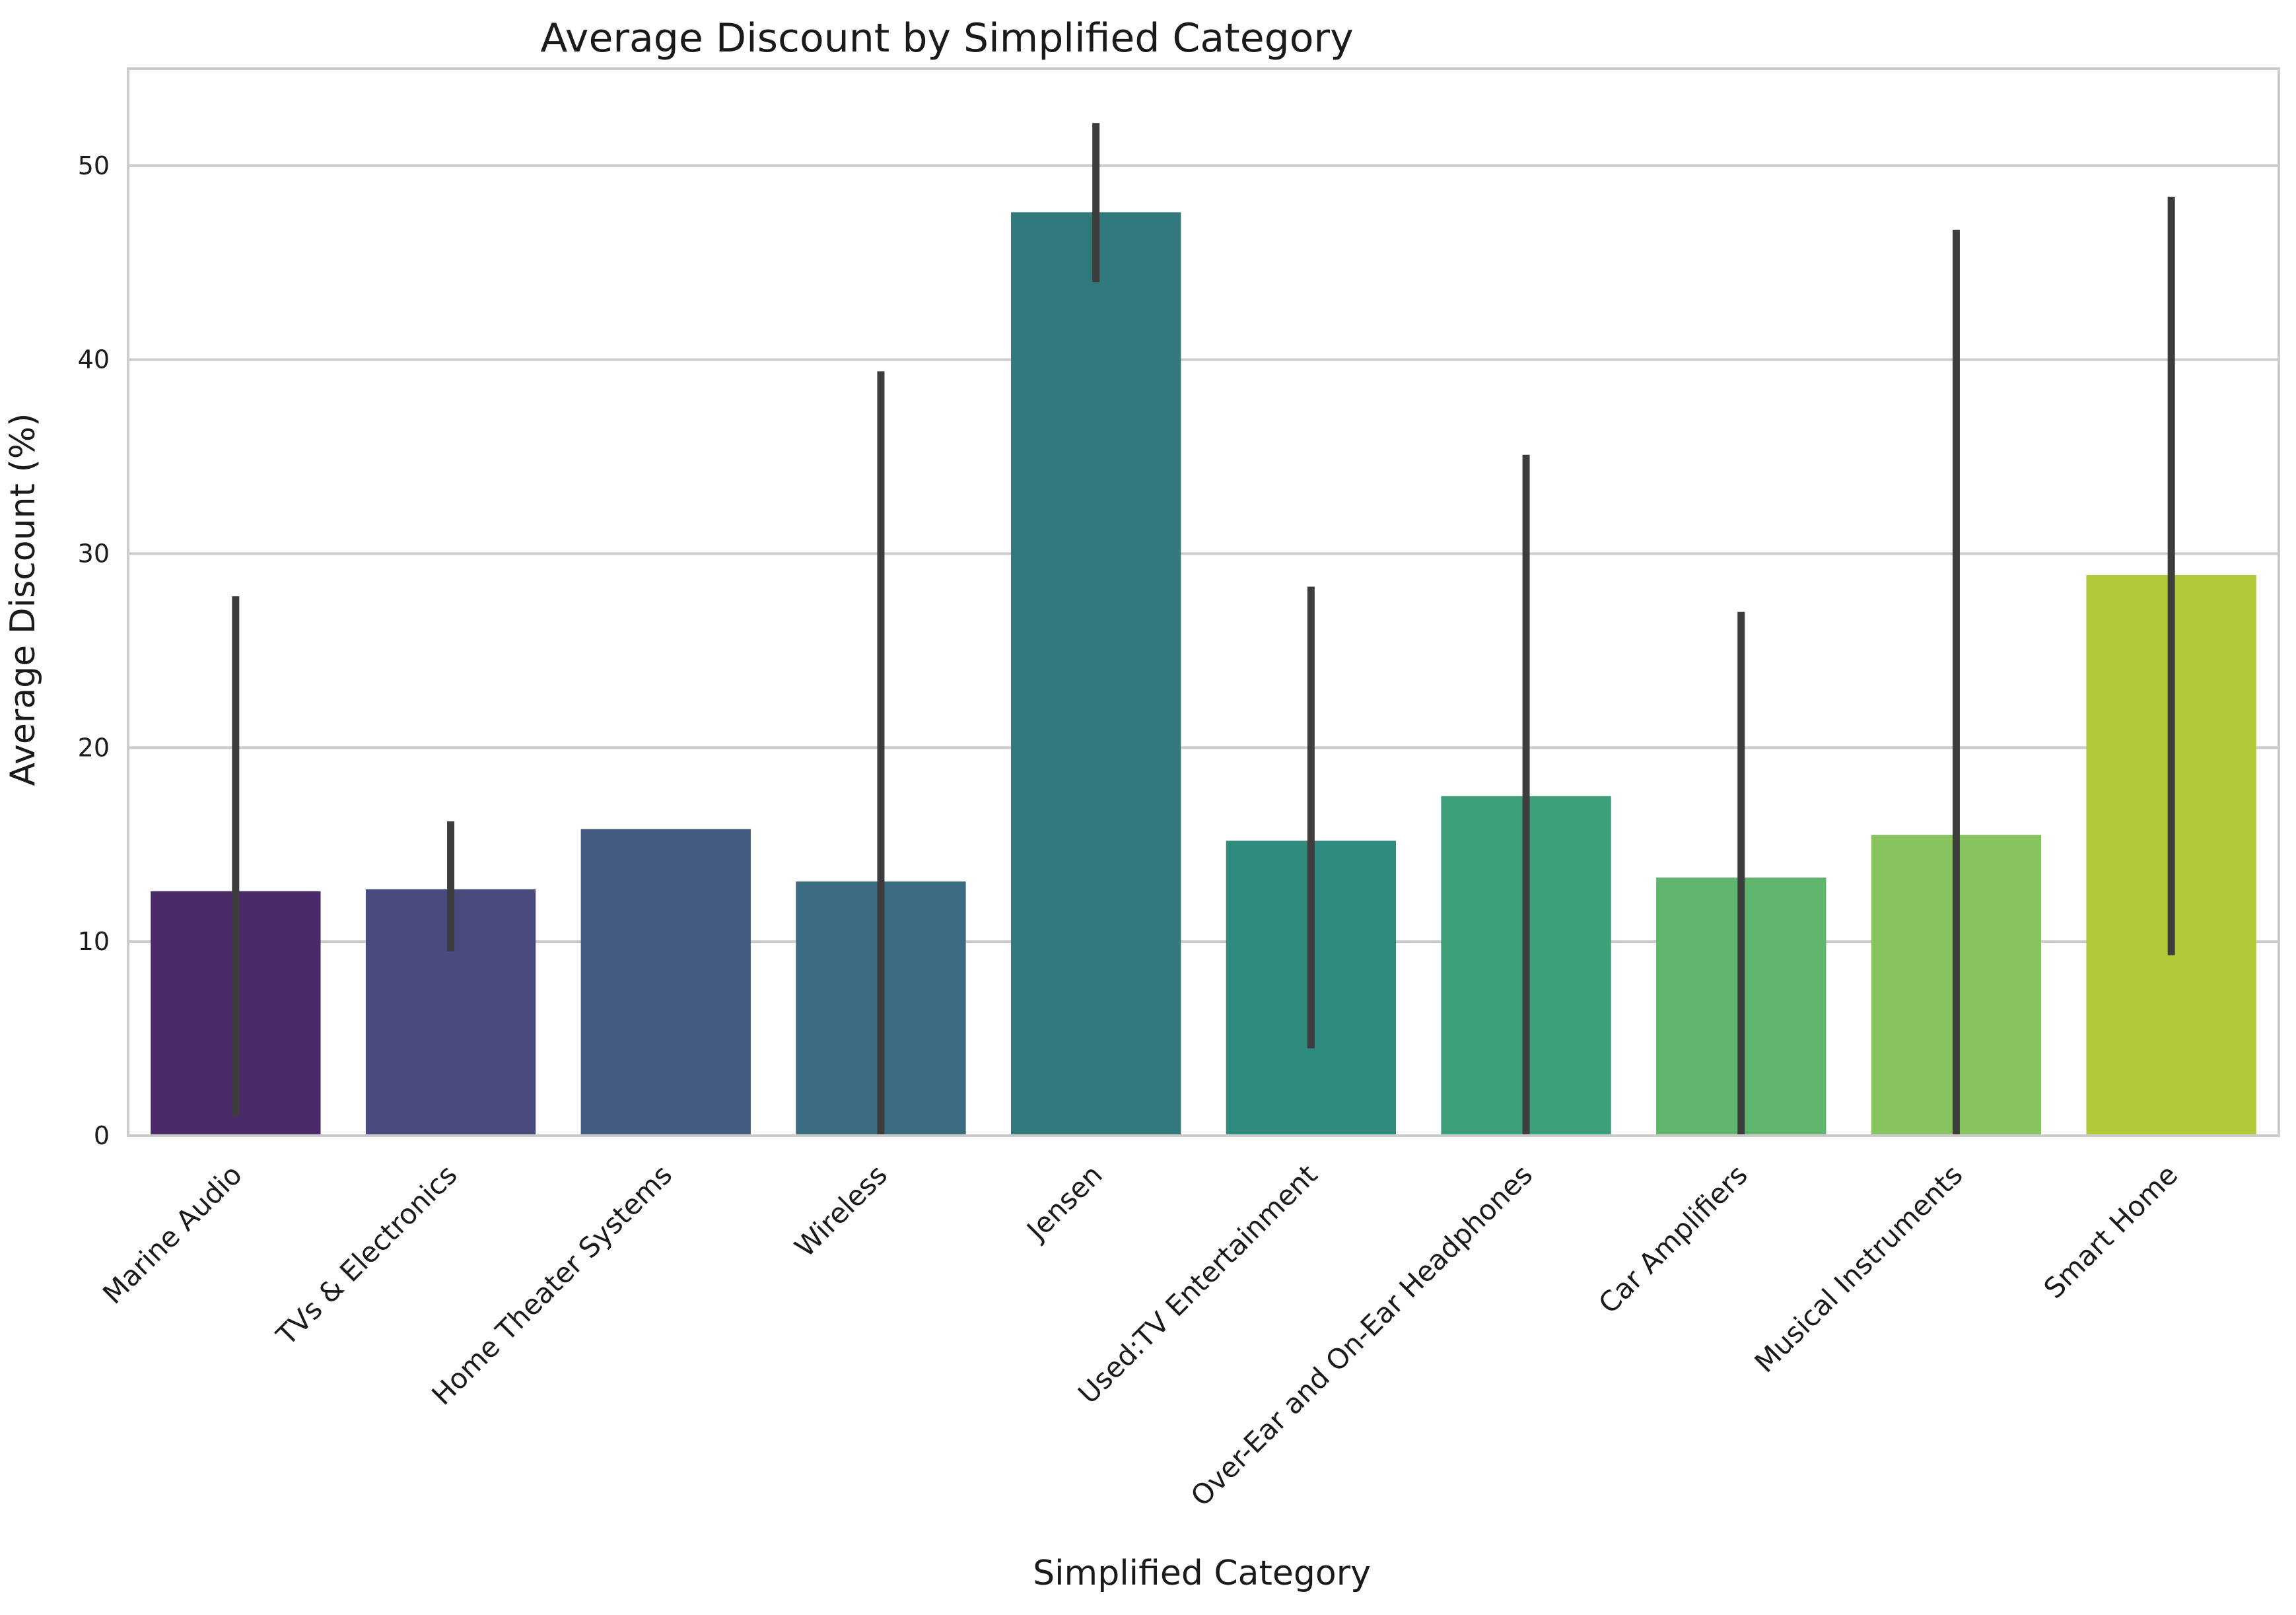  I want to click on y-tick-label: 50, so click(94, 165).